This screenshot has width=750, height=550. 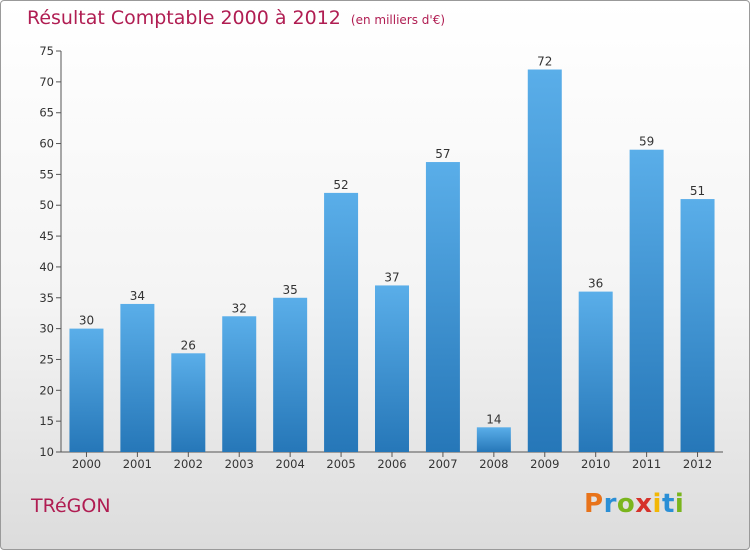 What do you see at coordinates (46, 144) in the screenshot?
I see `y-tick-label: 60` at bounding box center [46, 144].